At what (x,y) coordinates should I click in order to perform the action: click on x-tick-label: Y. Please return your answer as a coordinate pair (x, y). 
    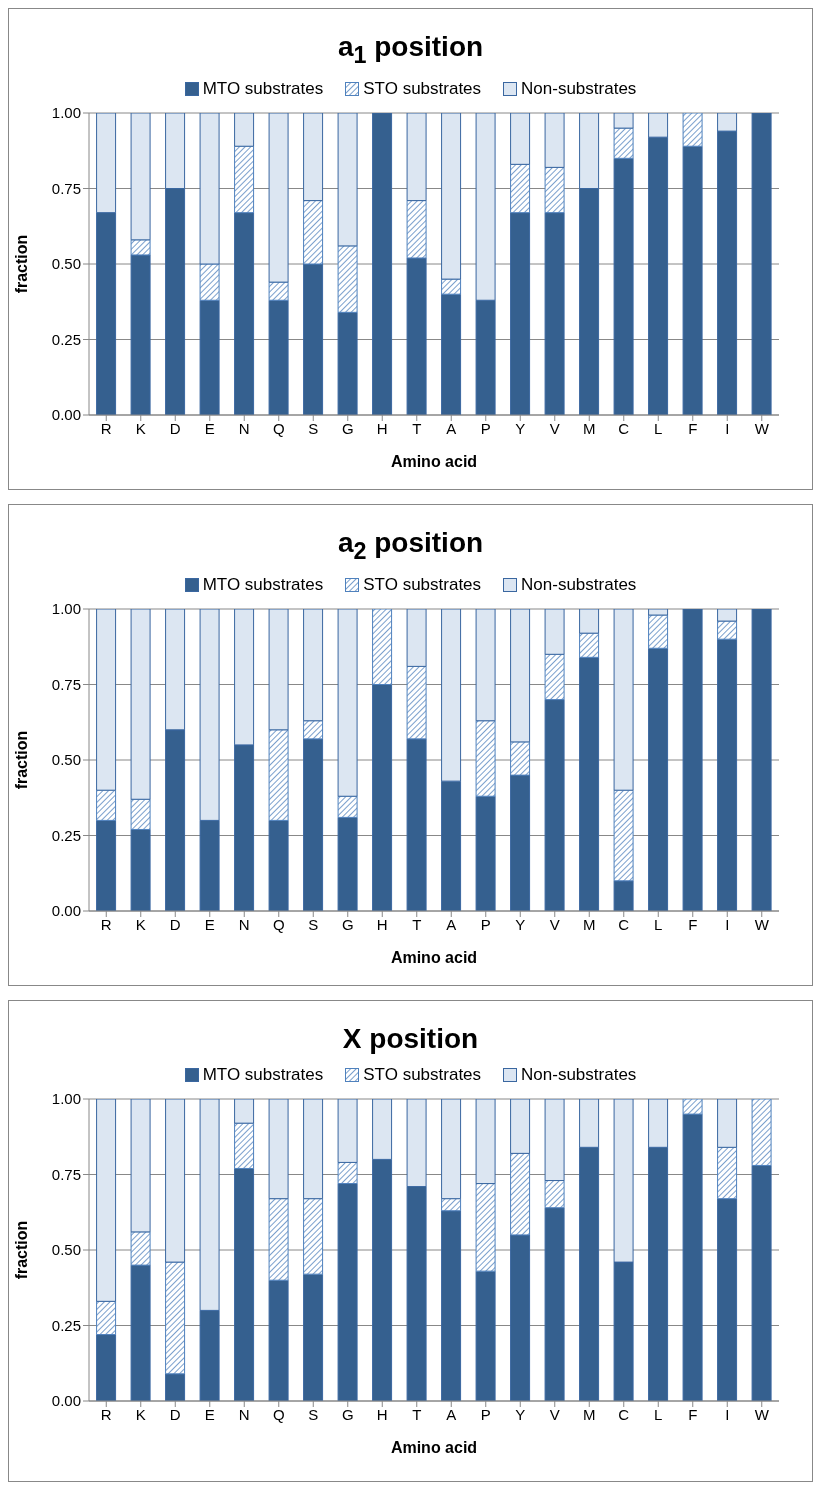
    Looking at the image, I should click on (520, 924).